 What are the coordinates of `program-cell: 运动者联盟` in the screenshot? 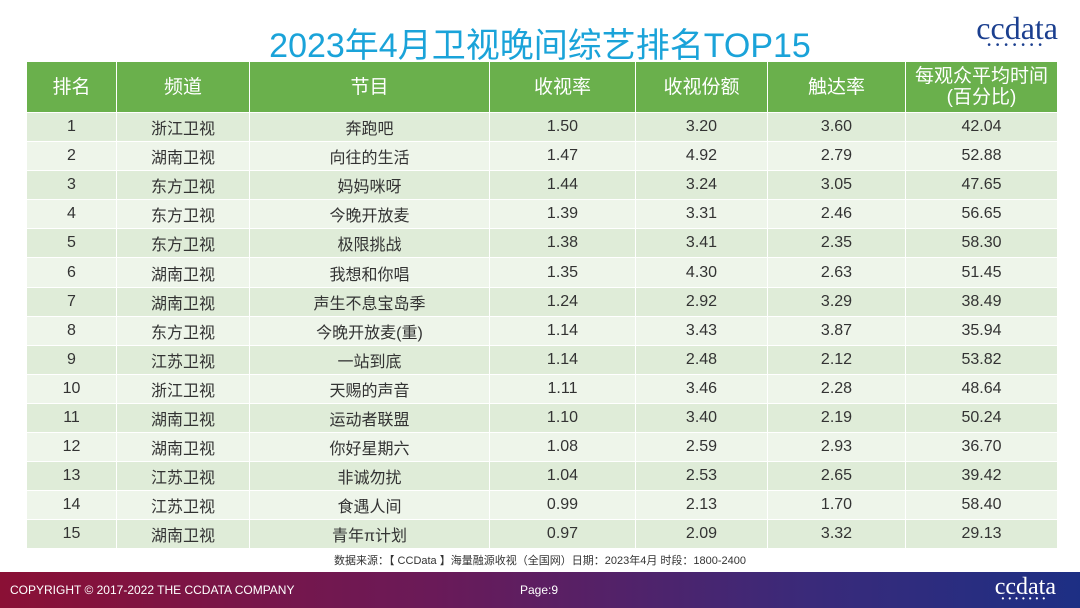 It's located at (370, 417).